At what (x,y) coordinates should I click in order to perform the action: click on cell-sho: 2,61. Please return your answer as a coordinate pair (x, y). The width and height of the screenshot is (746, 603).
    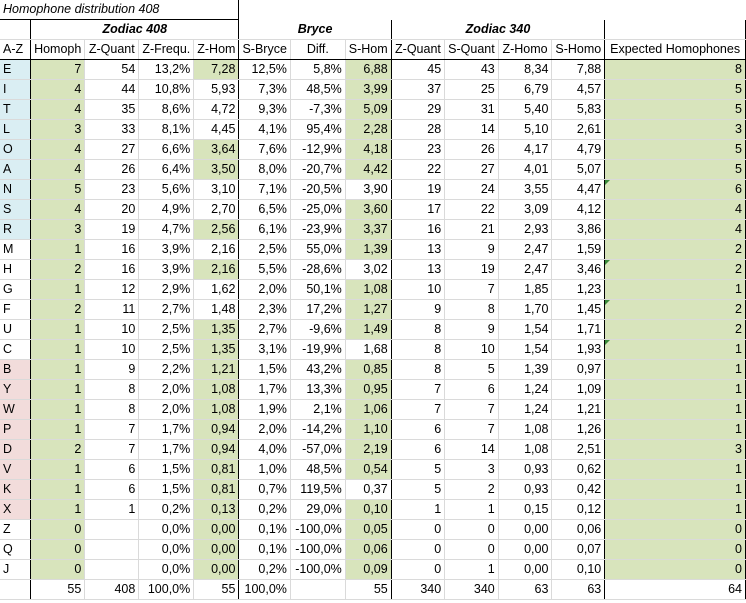
    Looking at the image, I should click on (578, 129).